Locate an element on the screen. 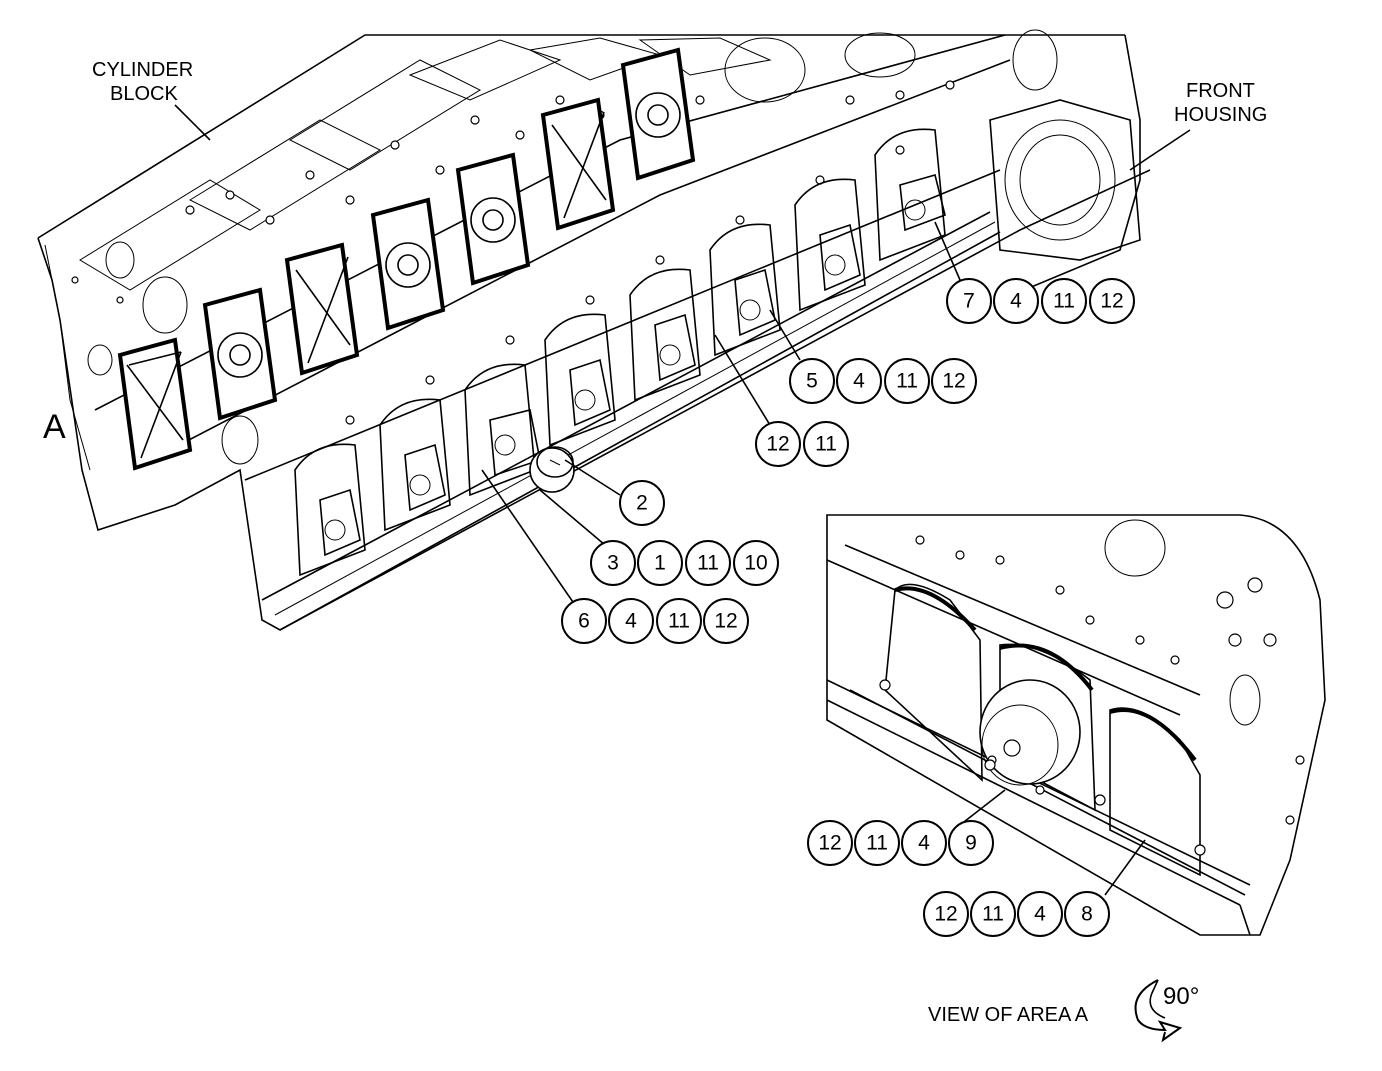 The image size is (1382, 1071). callout-number: 7 is located at coordinates (969, 301).